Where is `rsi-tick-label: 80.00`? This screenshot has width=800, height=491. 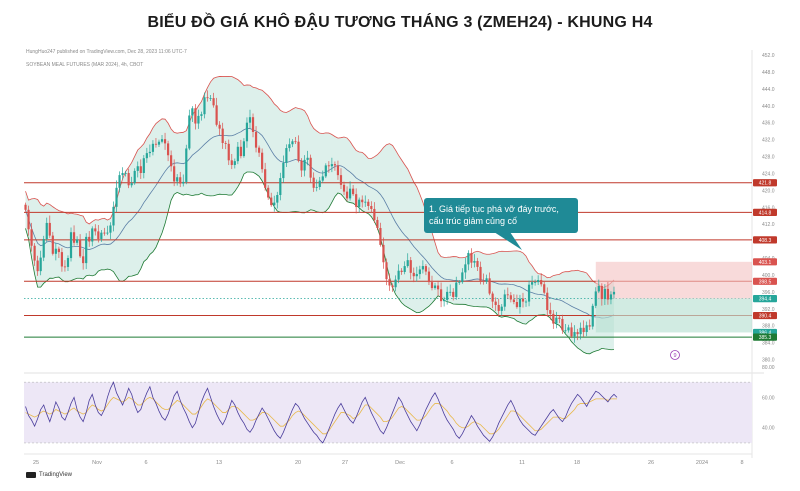
rsi-tick-label: 80.00 is located at coordinates (768, 368).